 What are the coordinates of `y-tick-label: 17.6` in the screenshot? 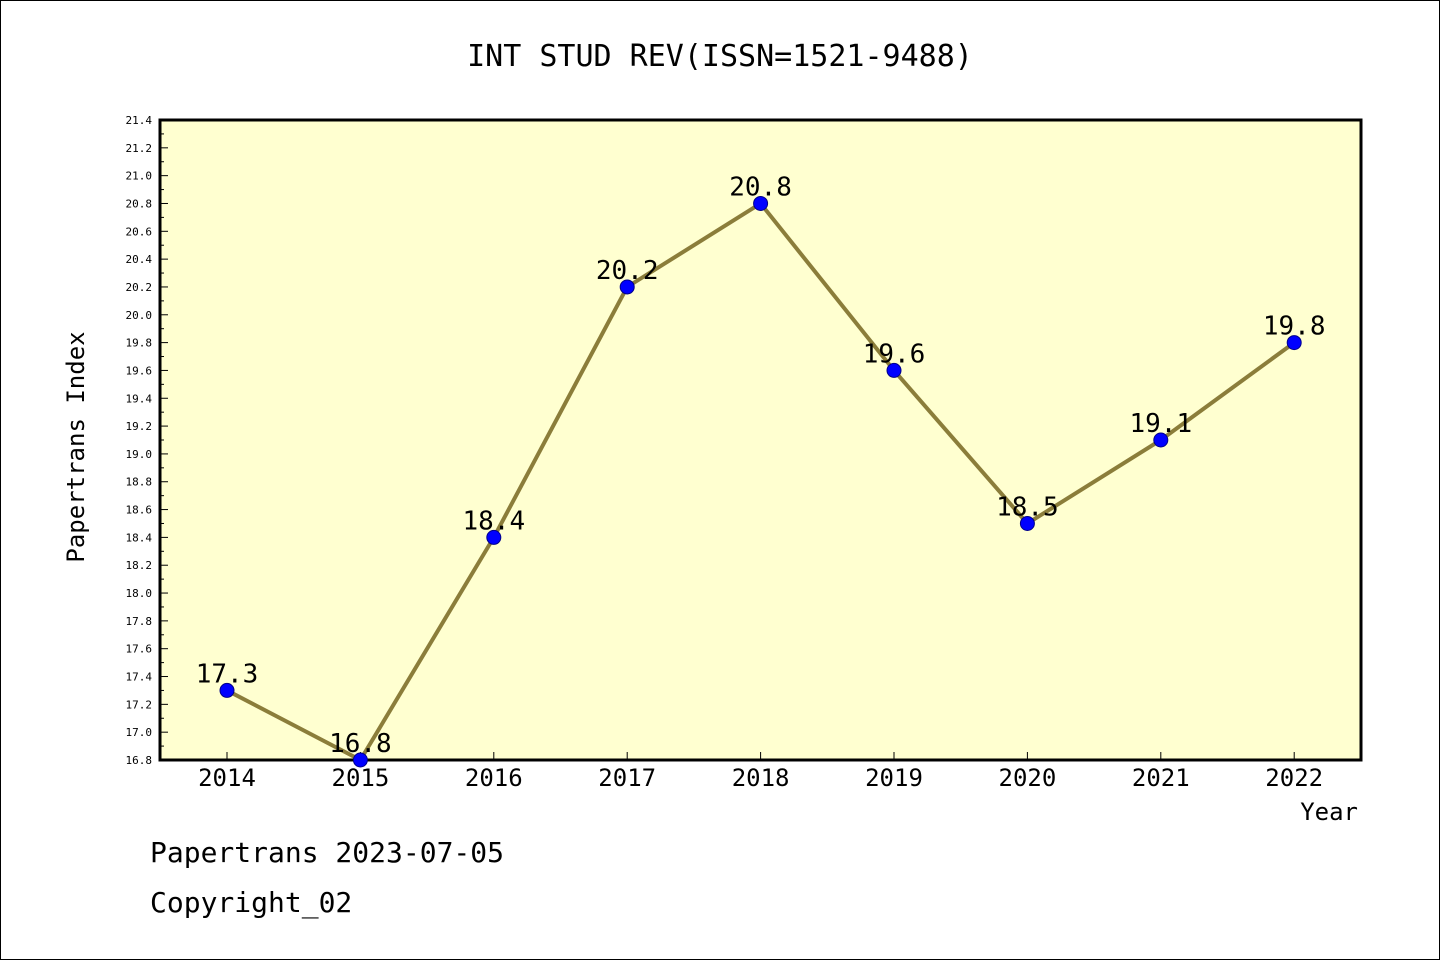 It's located at (139, 649).